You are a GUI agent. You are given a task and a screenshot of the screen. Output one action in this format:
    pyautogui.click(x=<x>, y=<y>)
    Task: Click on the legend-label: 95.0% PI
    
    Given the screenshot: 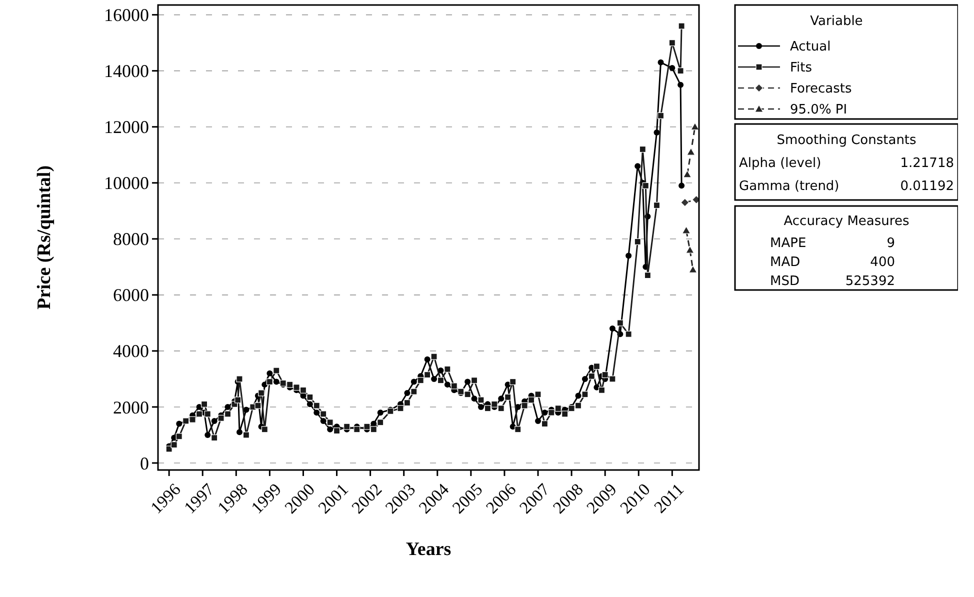 What is the action you would take?
    pyautogui.click(x=819, y=110)
    